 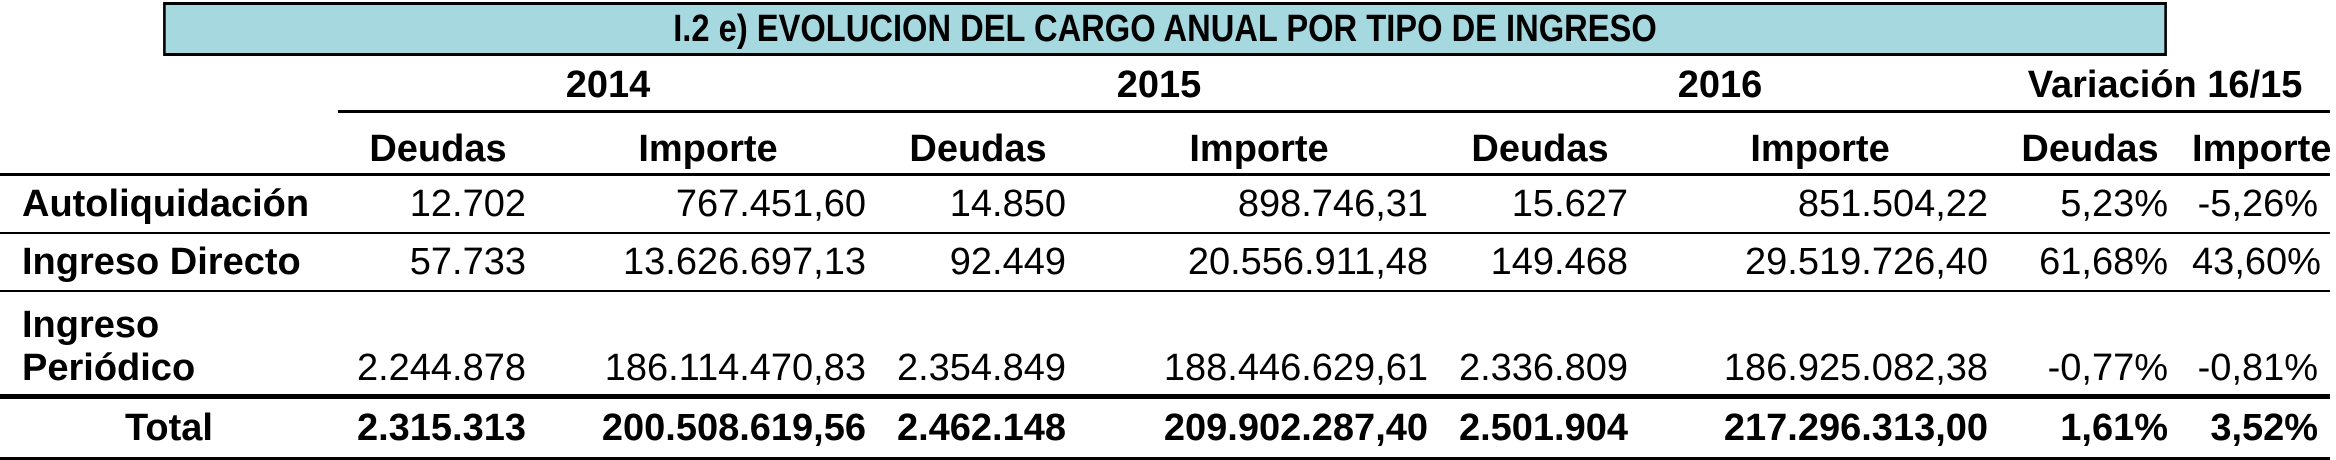 I want to click on total-value: 217.296.313,00, so click(x=1820, y=427).